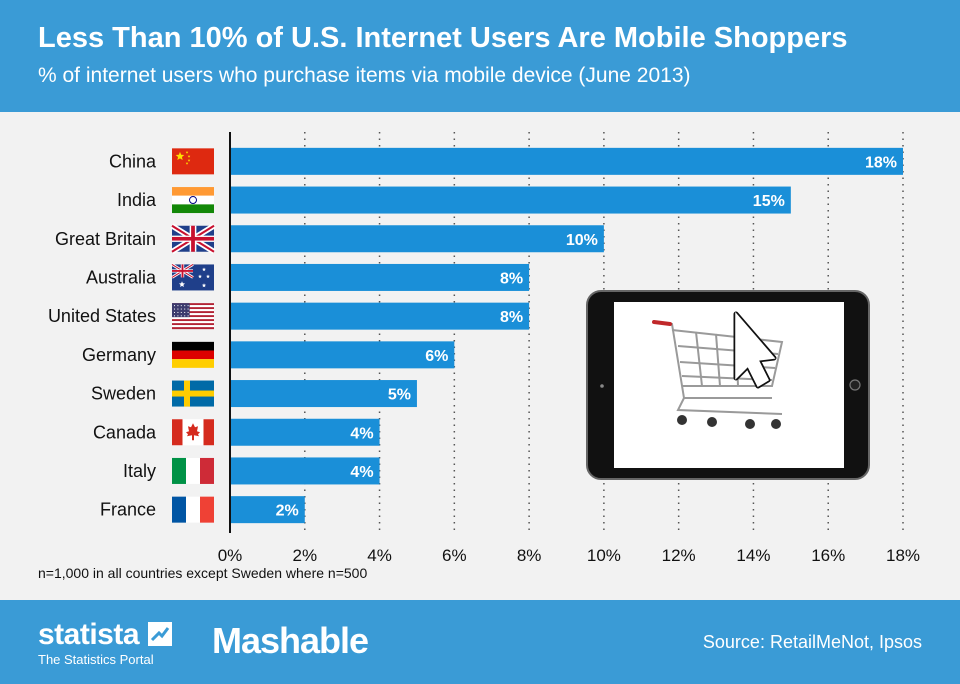 This screenshot has height=684, width=960. I want to click on france-flag-icon, so click(193, 509).